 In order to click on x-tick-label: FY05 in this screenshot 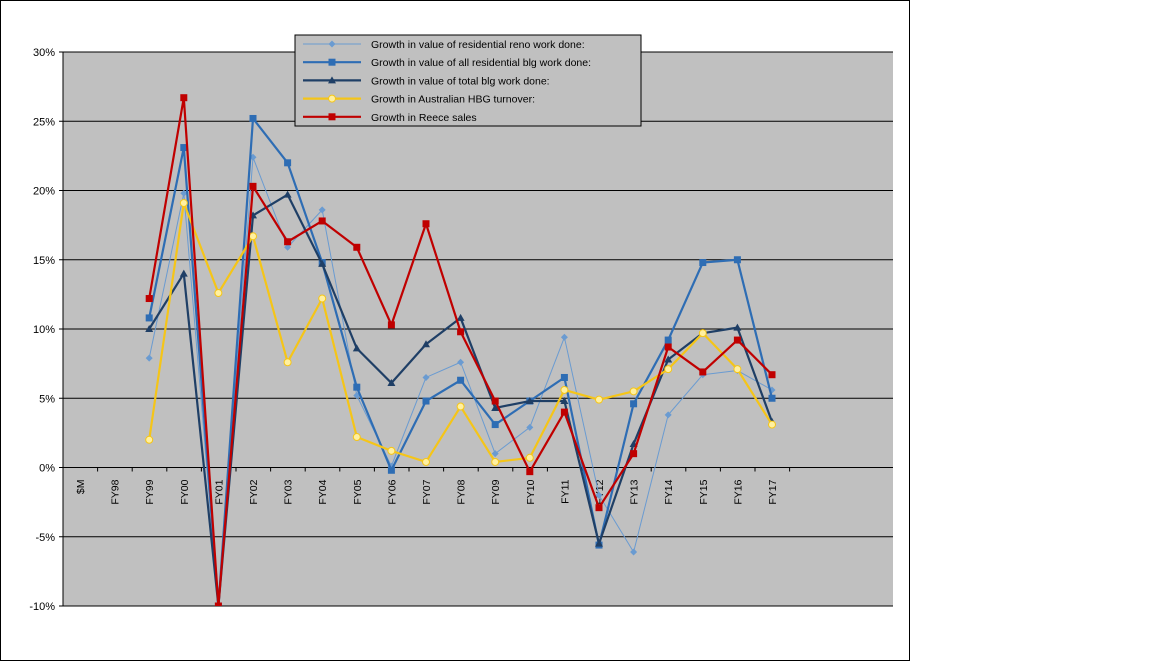, I will do `click(358, 491)`.